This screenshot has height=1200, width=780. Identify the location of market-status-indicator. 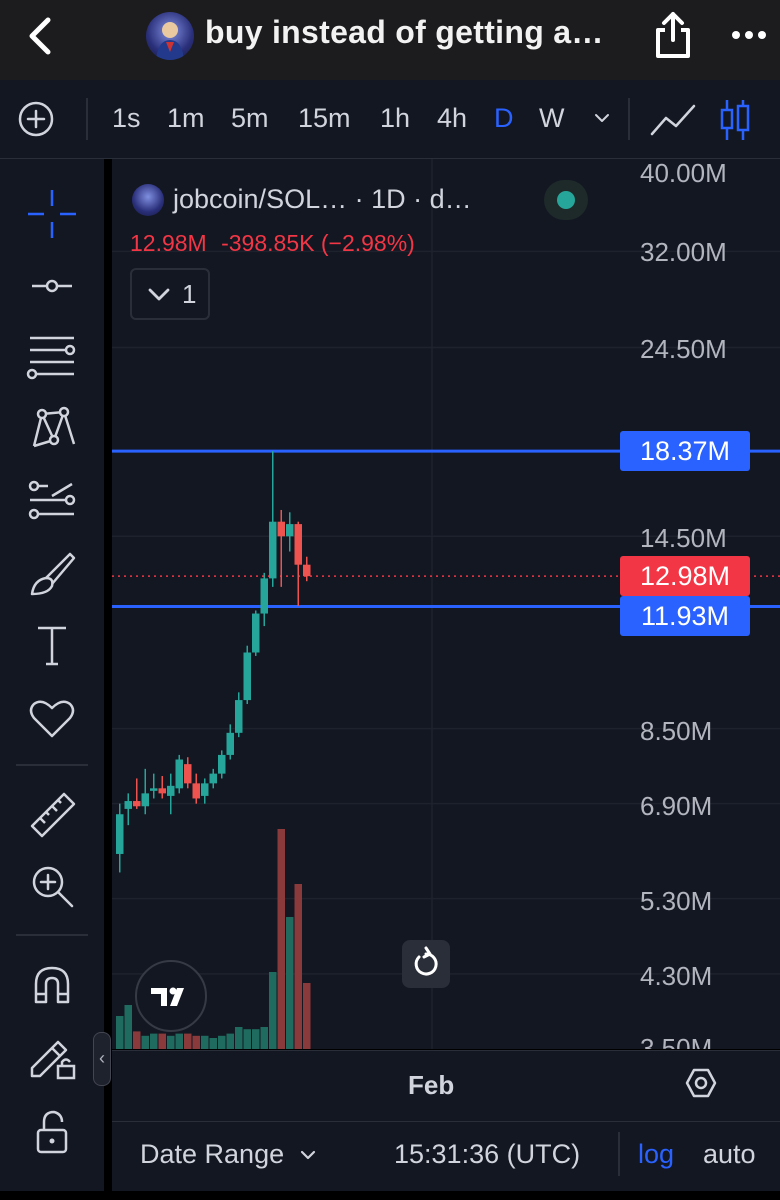
(566, 200).